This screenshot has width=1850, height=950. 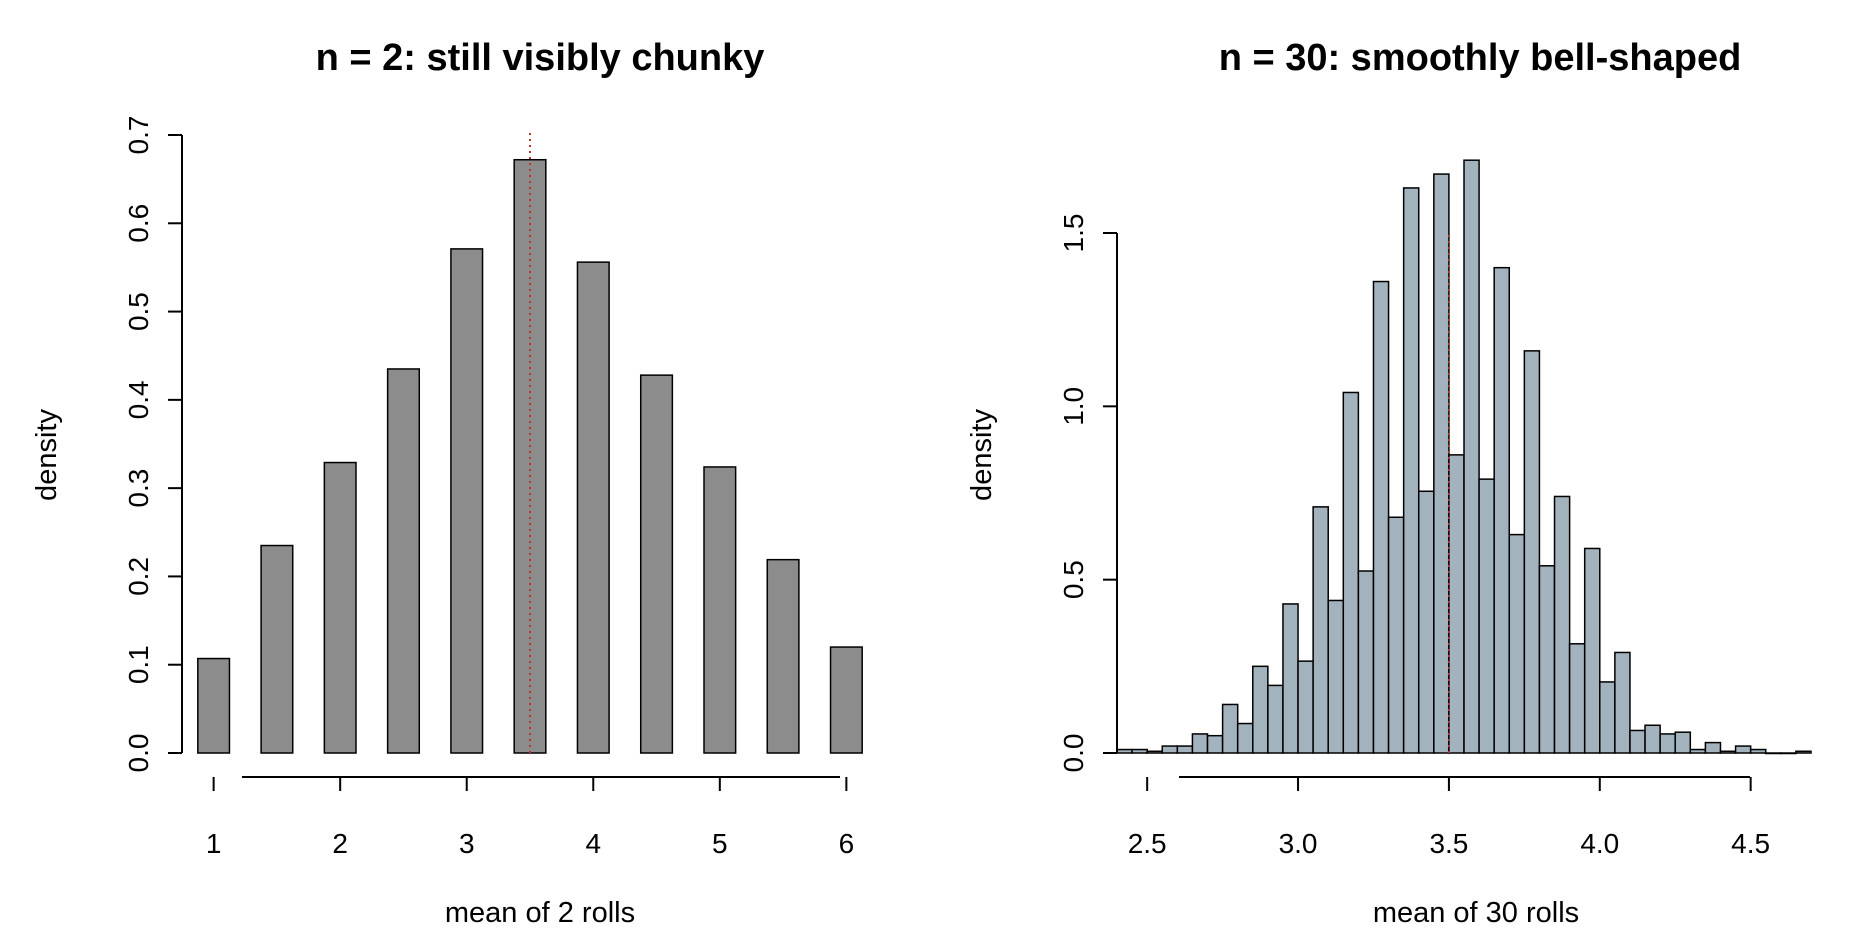 I want to click on y-tick-label: 0.3, so click(x=138, y=488).